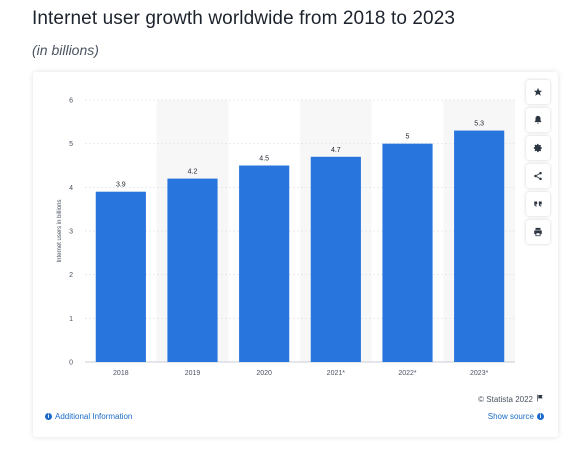 The width and height of the screenshot is (588, 460). Describe the element at coordinates (264, 264) in the screenshot. I see `bar-2020` at that location.